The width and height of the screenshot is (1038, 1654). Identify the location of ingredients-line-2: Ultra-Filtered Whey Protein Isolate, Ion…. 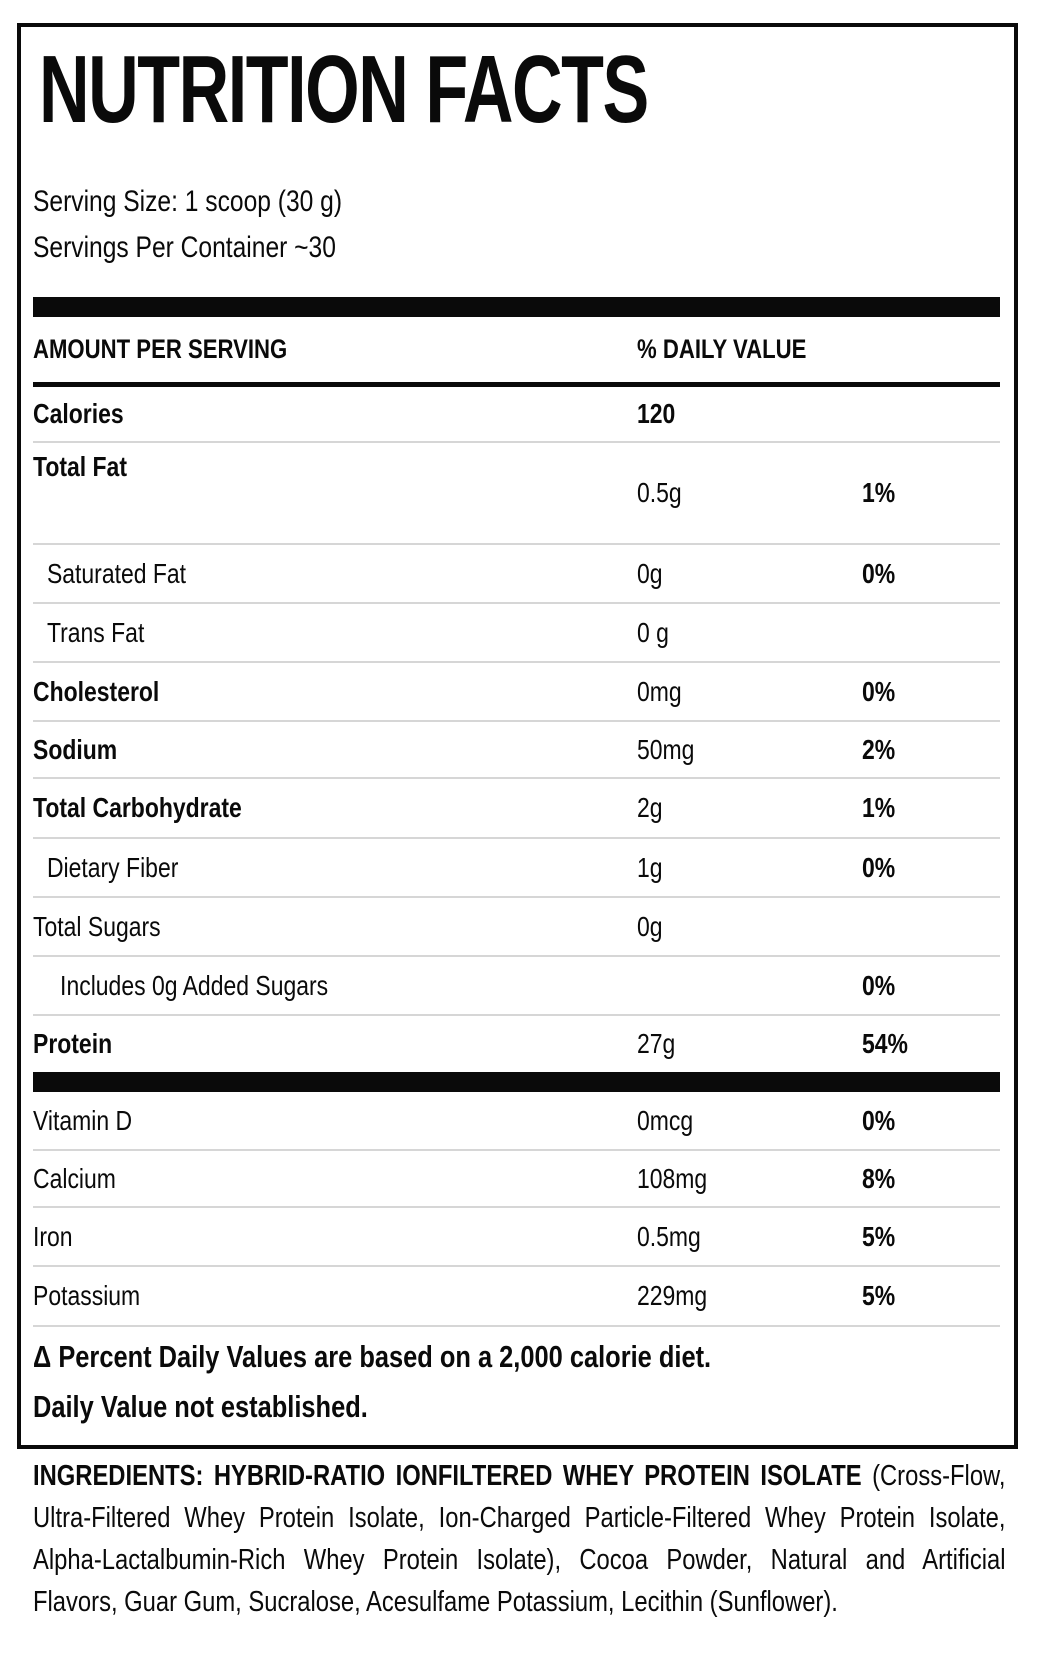
(519, 1518).